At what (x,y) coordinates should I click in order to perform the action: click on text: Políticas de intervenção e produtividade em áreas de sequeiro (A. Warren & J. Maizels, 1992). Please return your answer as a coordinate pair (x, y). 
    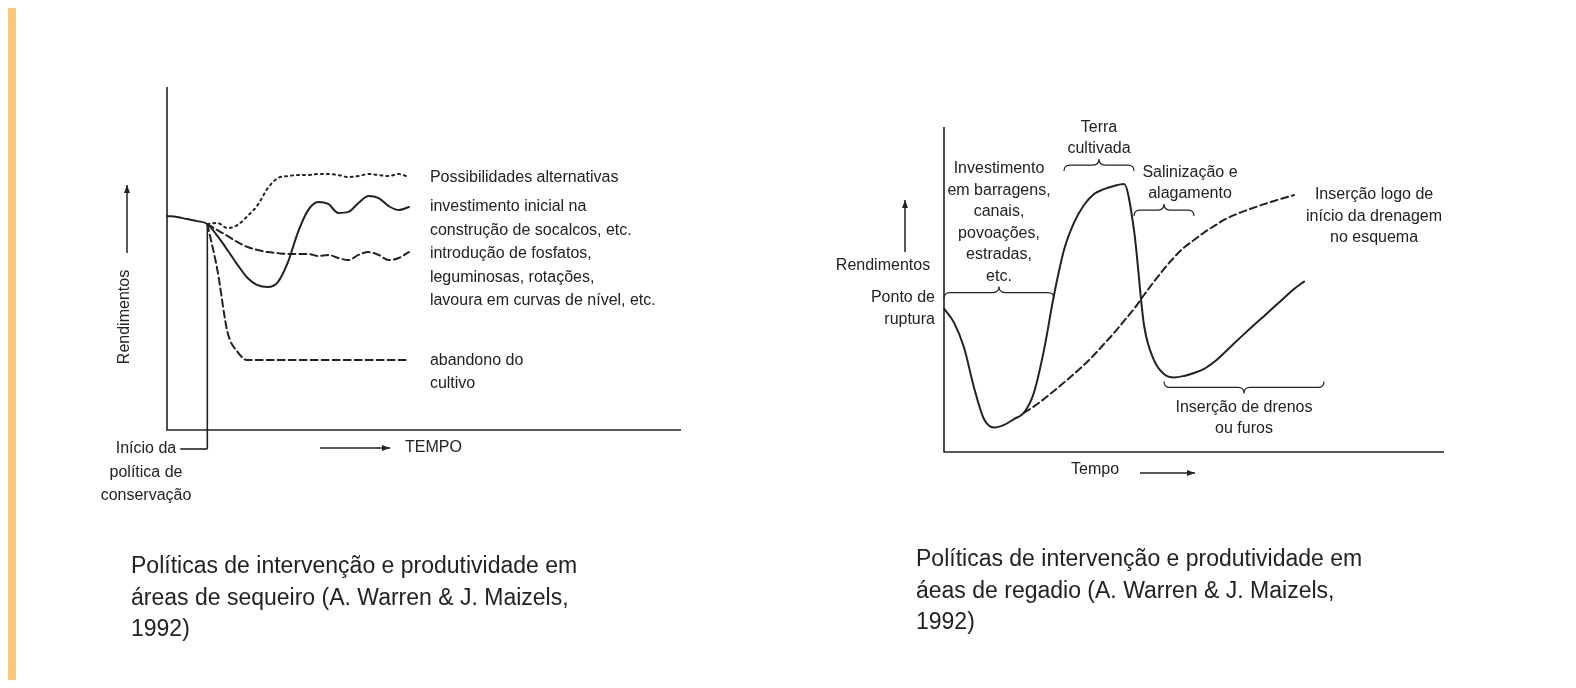
    Looking at the image, I should click on (354, 597).